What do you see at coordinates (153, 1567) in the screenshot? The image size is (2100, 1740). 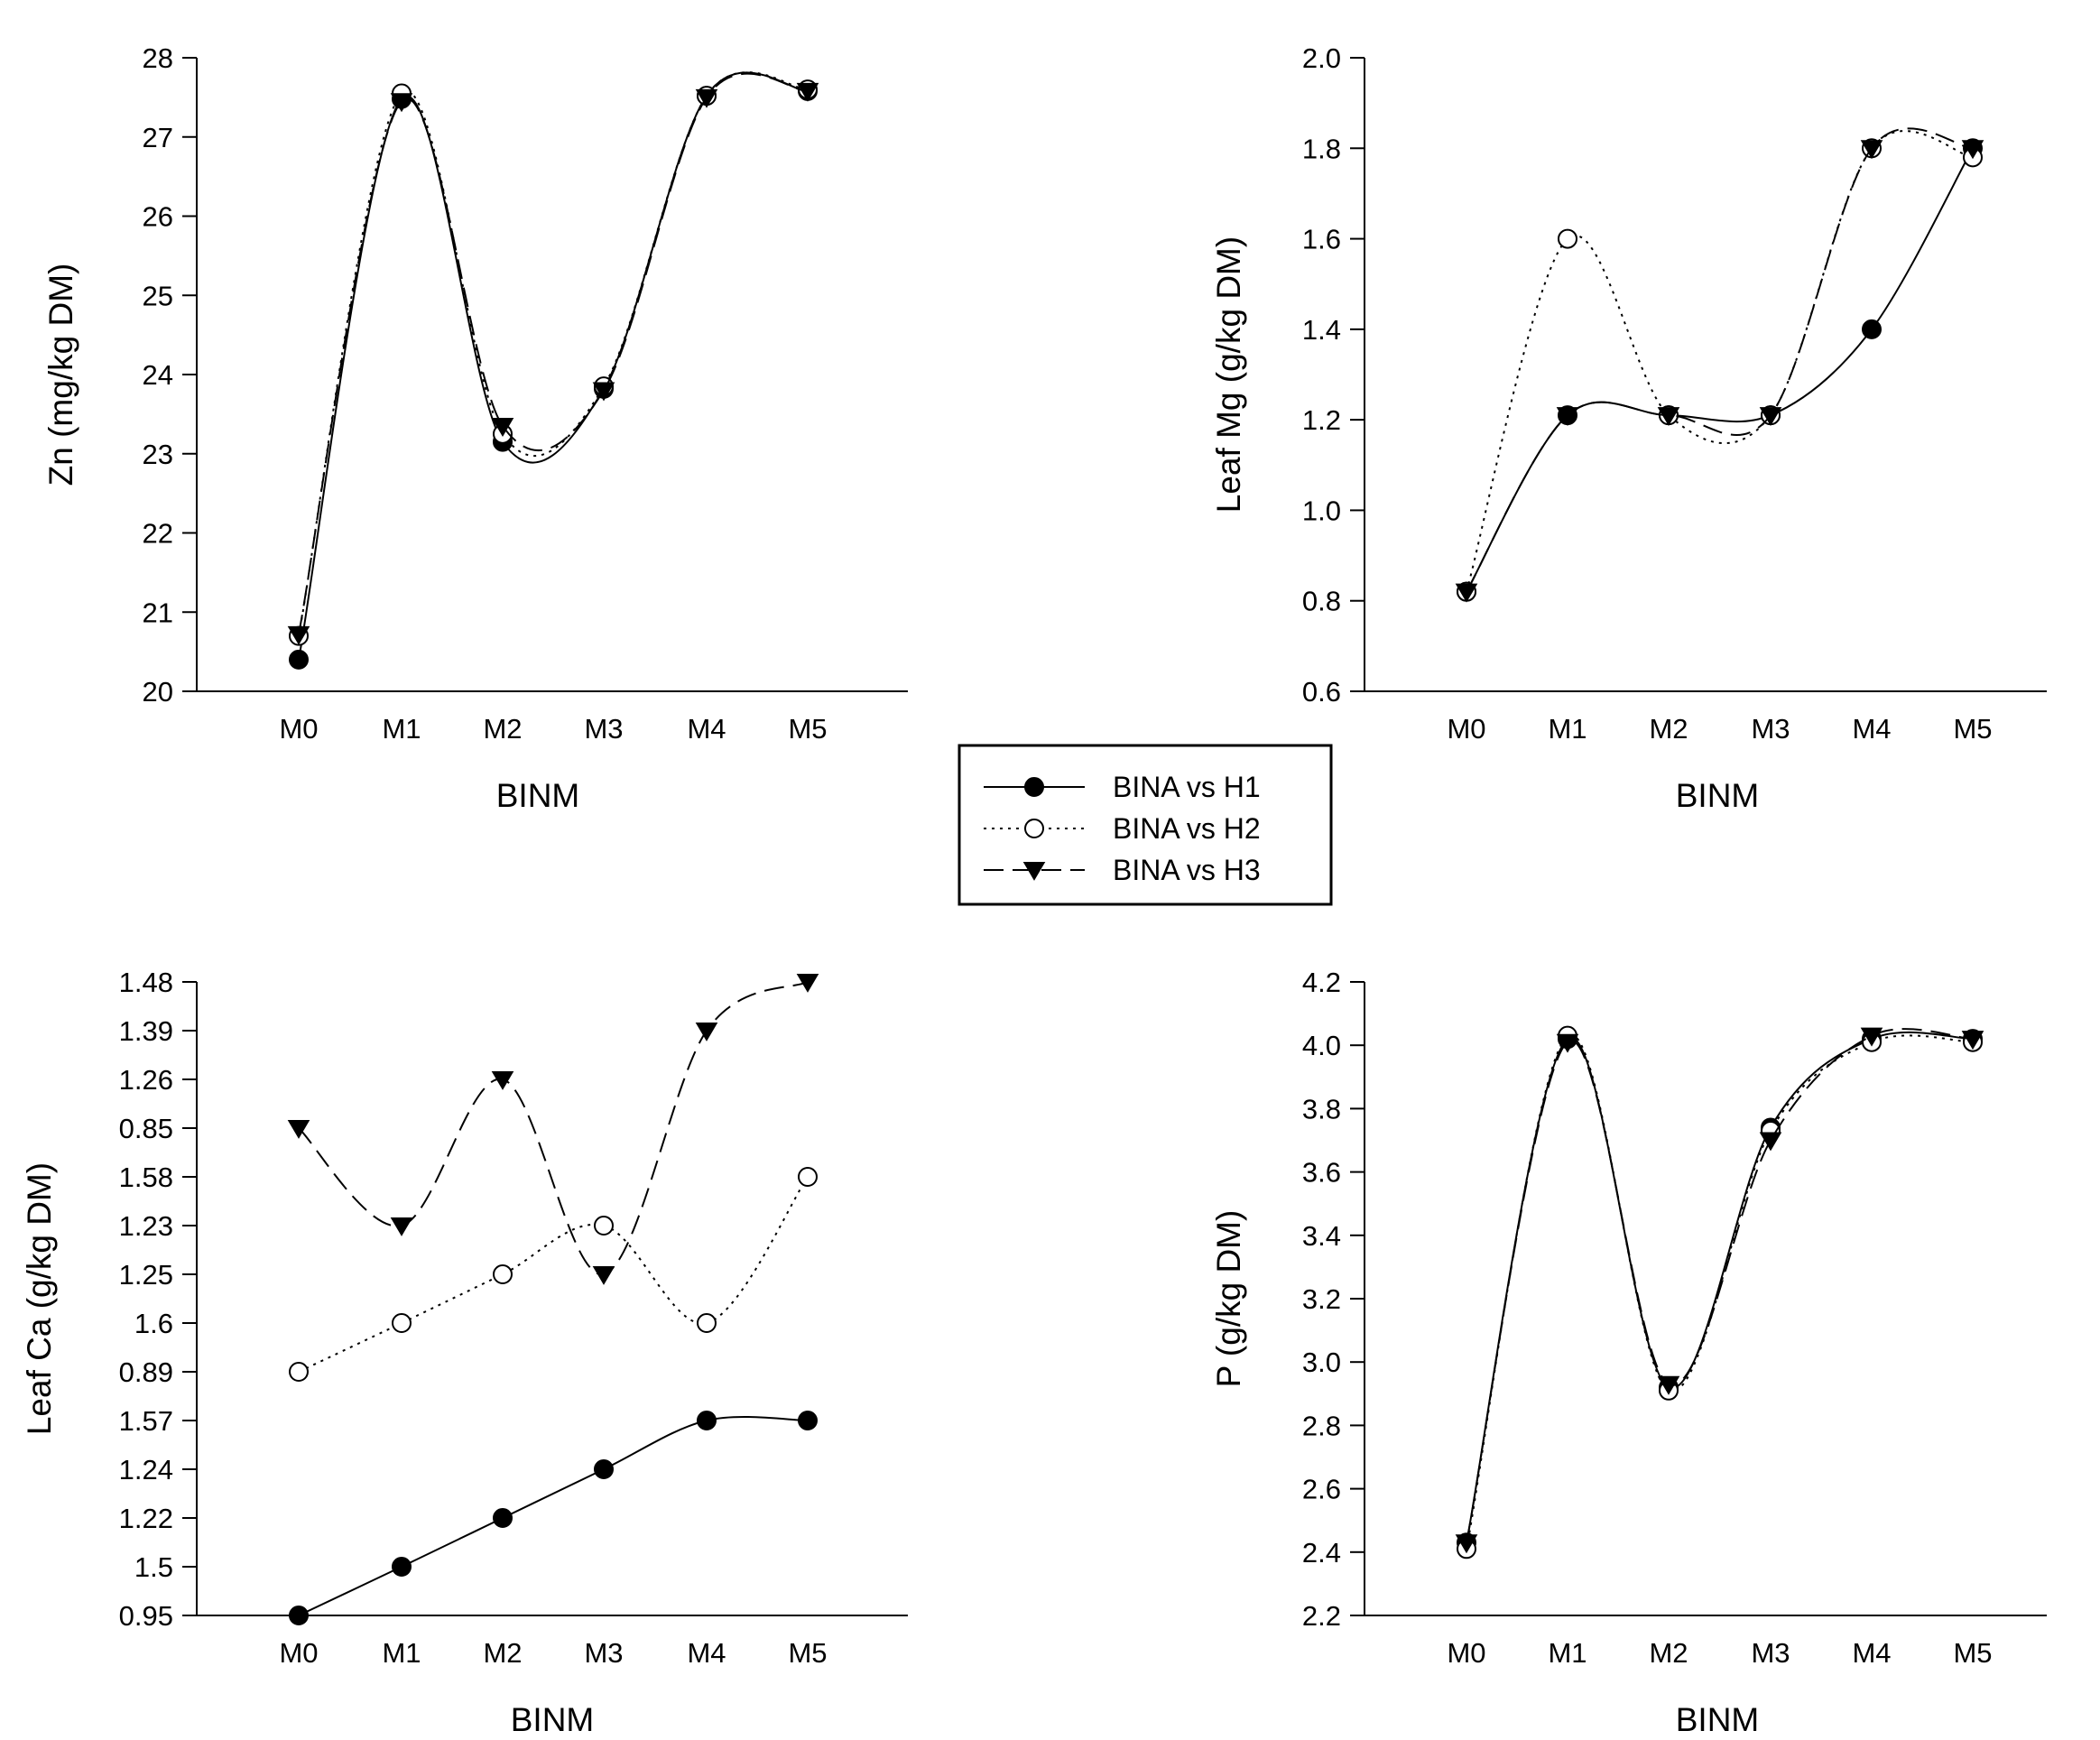 I see `y-tick-label: 1.5` at bounding box center [153, 1567].